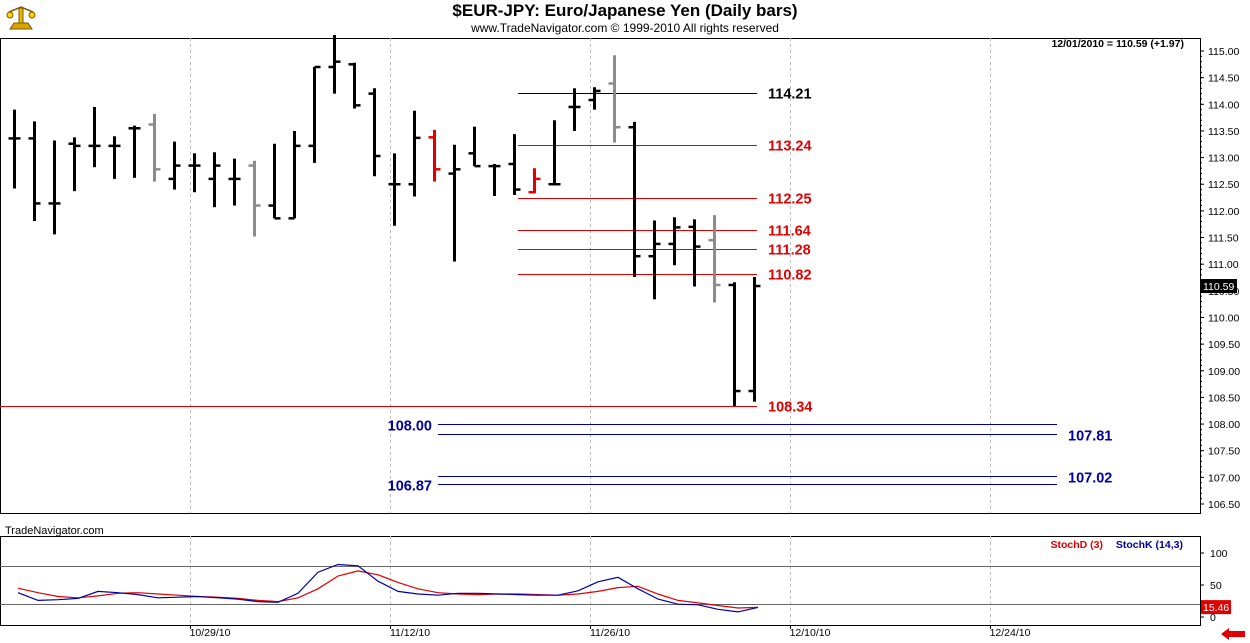  I want to click on level-label: 107.81, so click(1090, 437).